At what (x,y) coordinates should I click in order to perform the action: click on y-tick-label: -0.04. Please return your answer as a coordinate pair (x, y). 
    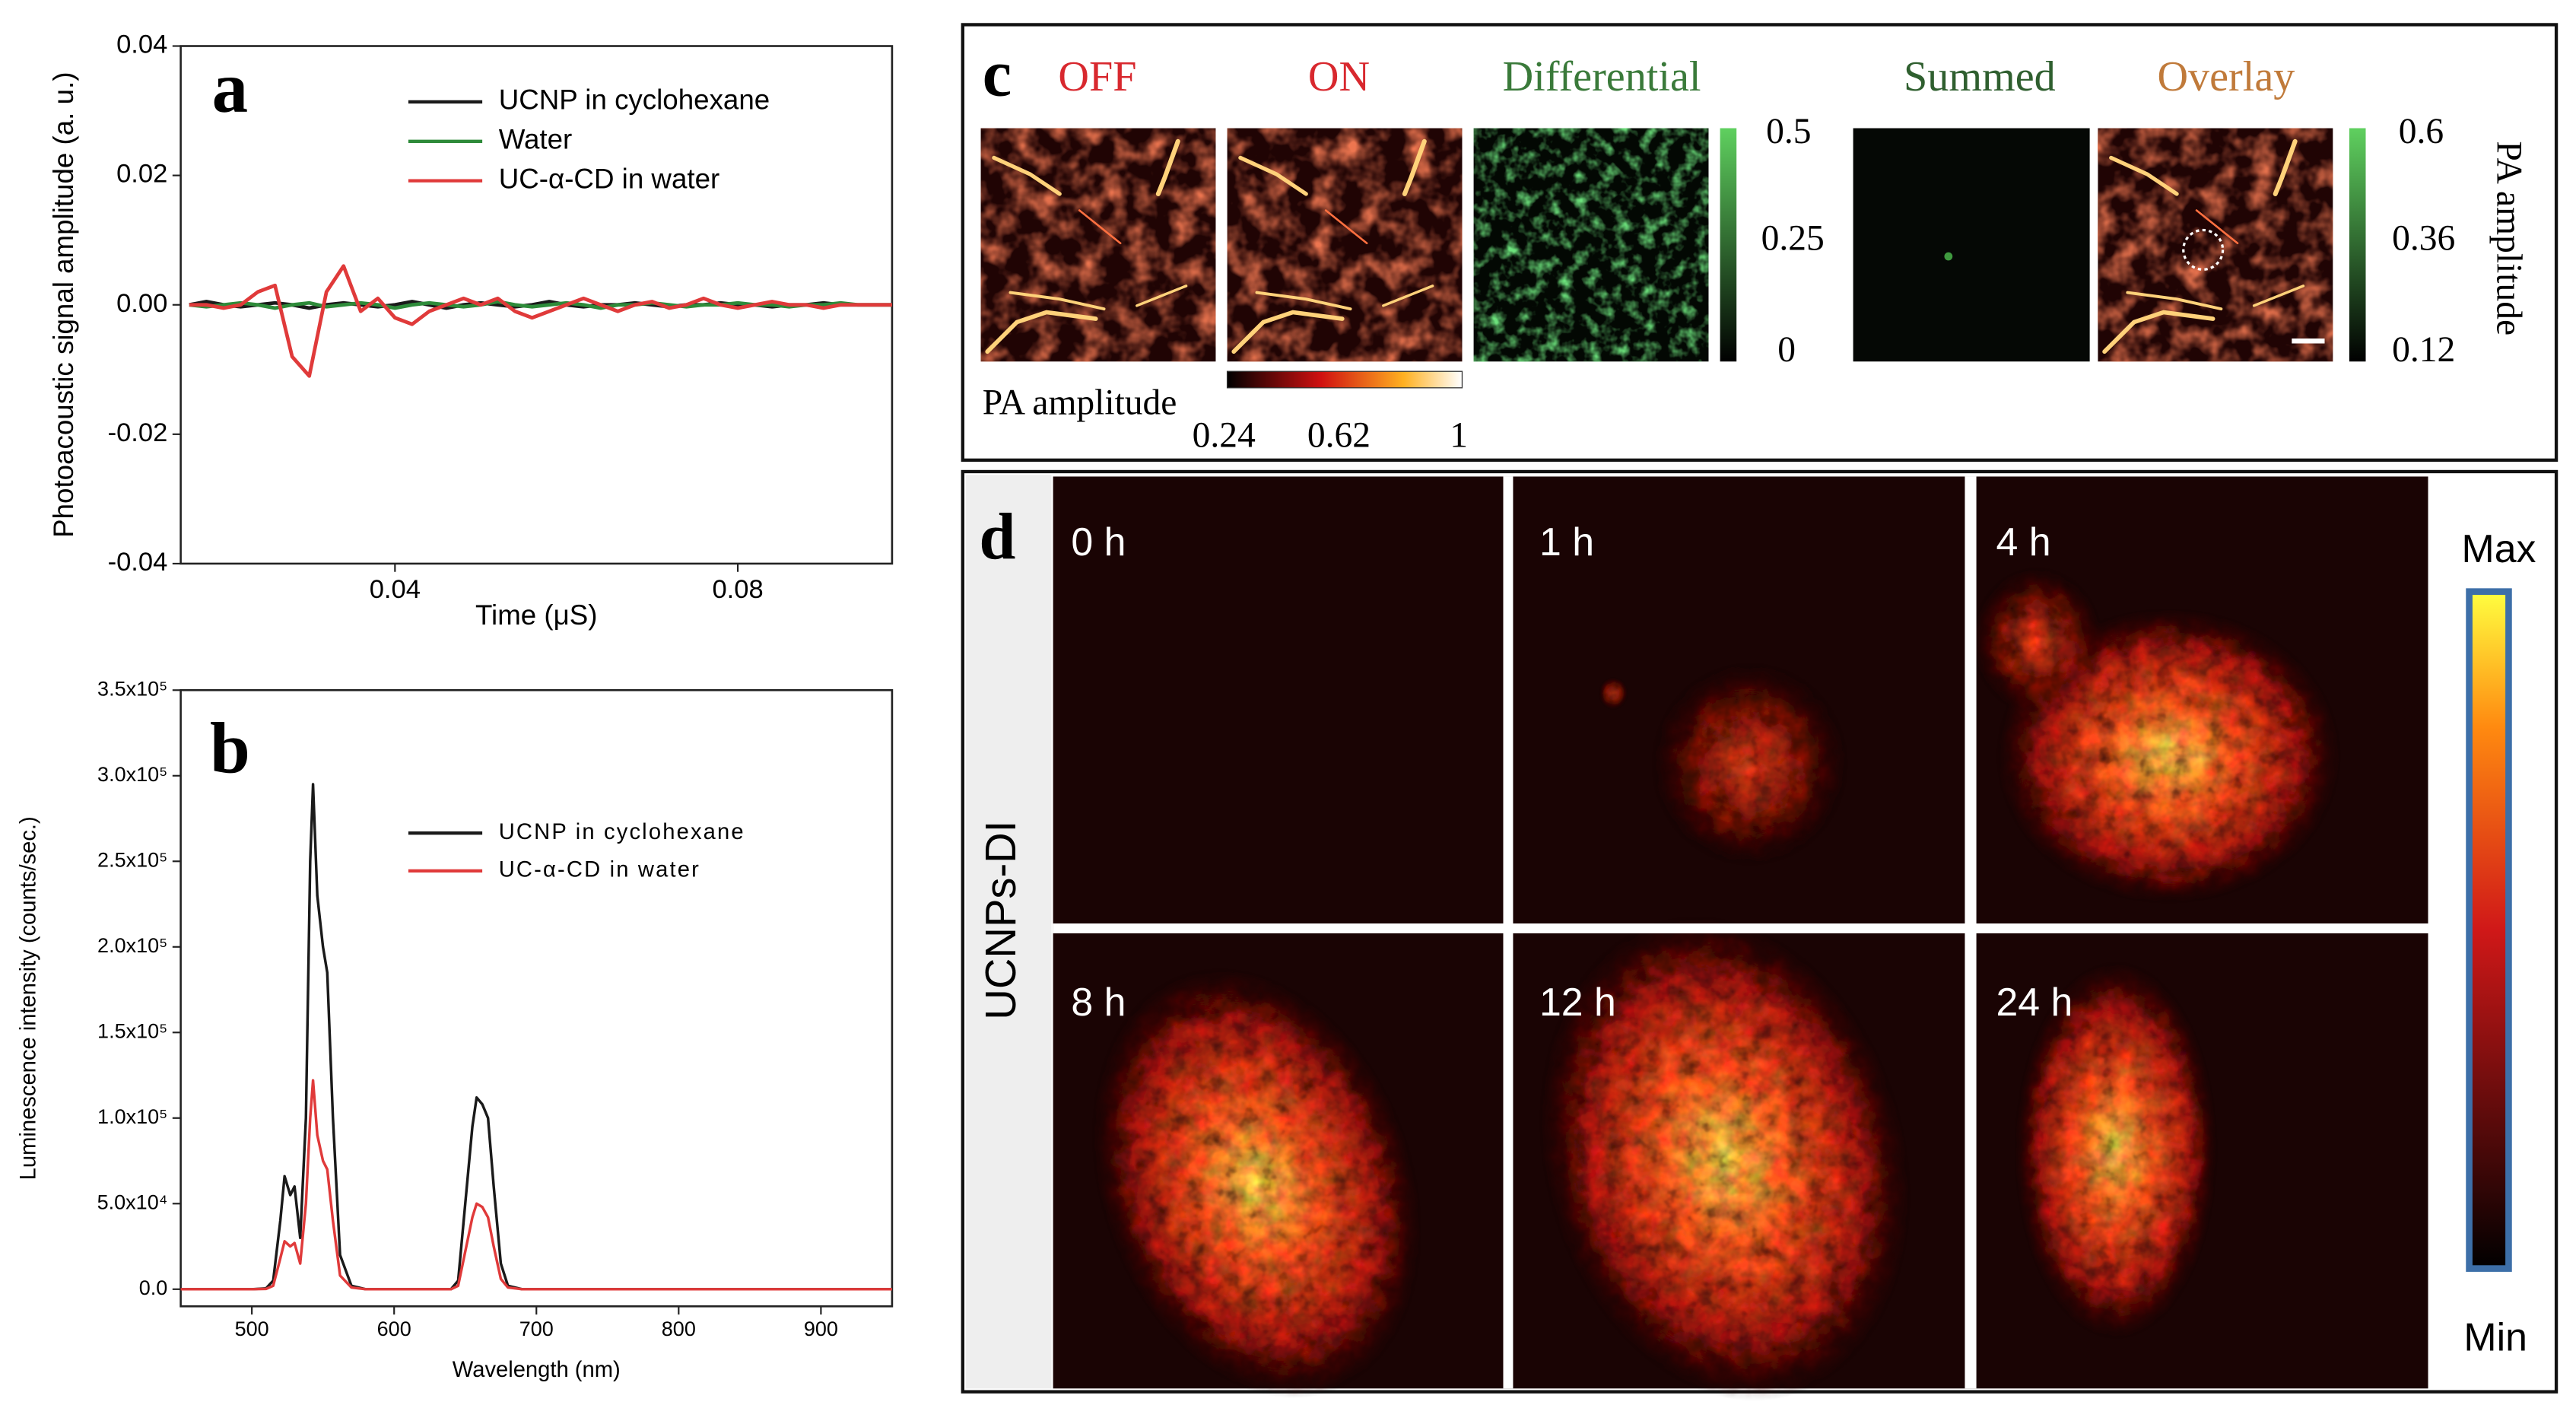
    Looking at the image, I should click on (138, 562).